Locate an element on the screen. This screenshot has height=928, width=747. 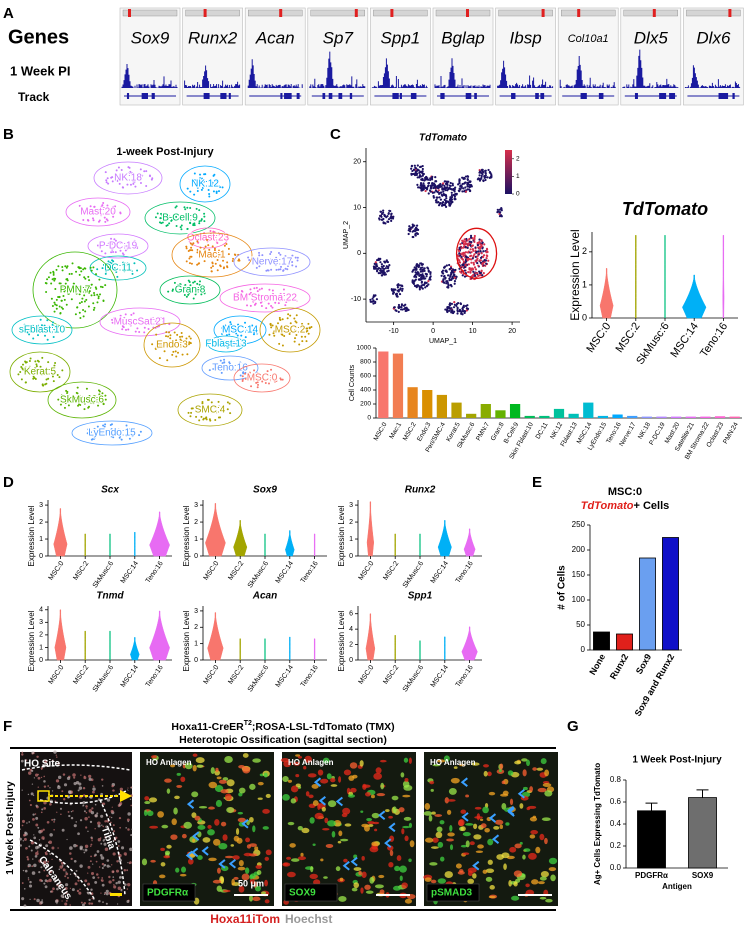
y-tick-label: 1 is located at coordinates (196, 539).